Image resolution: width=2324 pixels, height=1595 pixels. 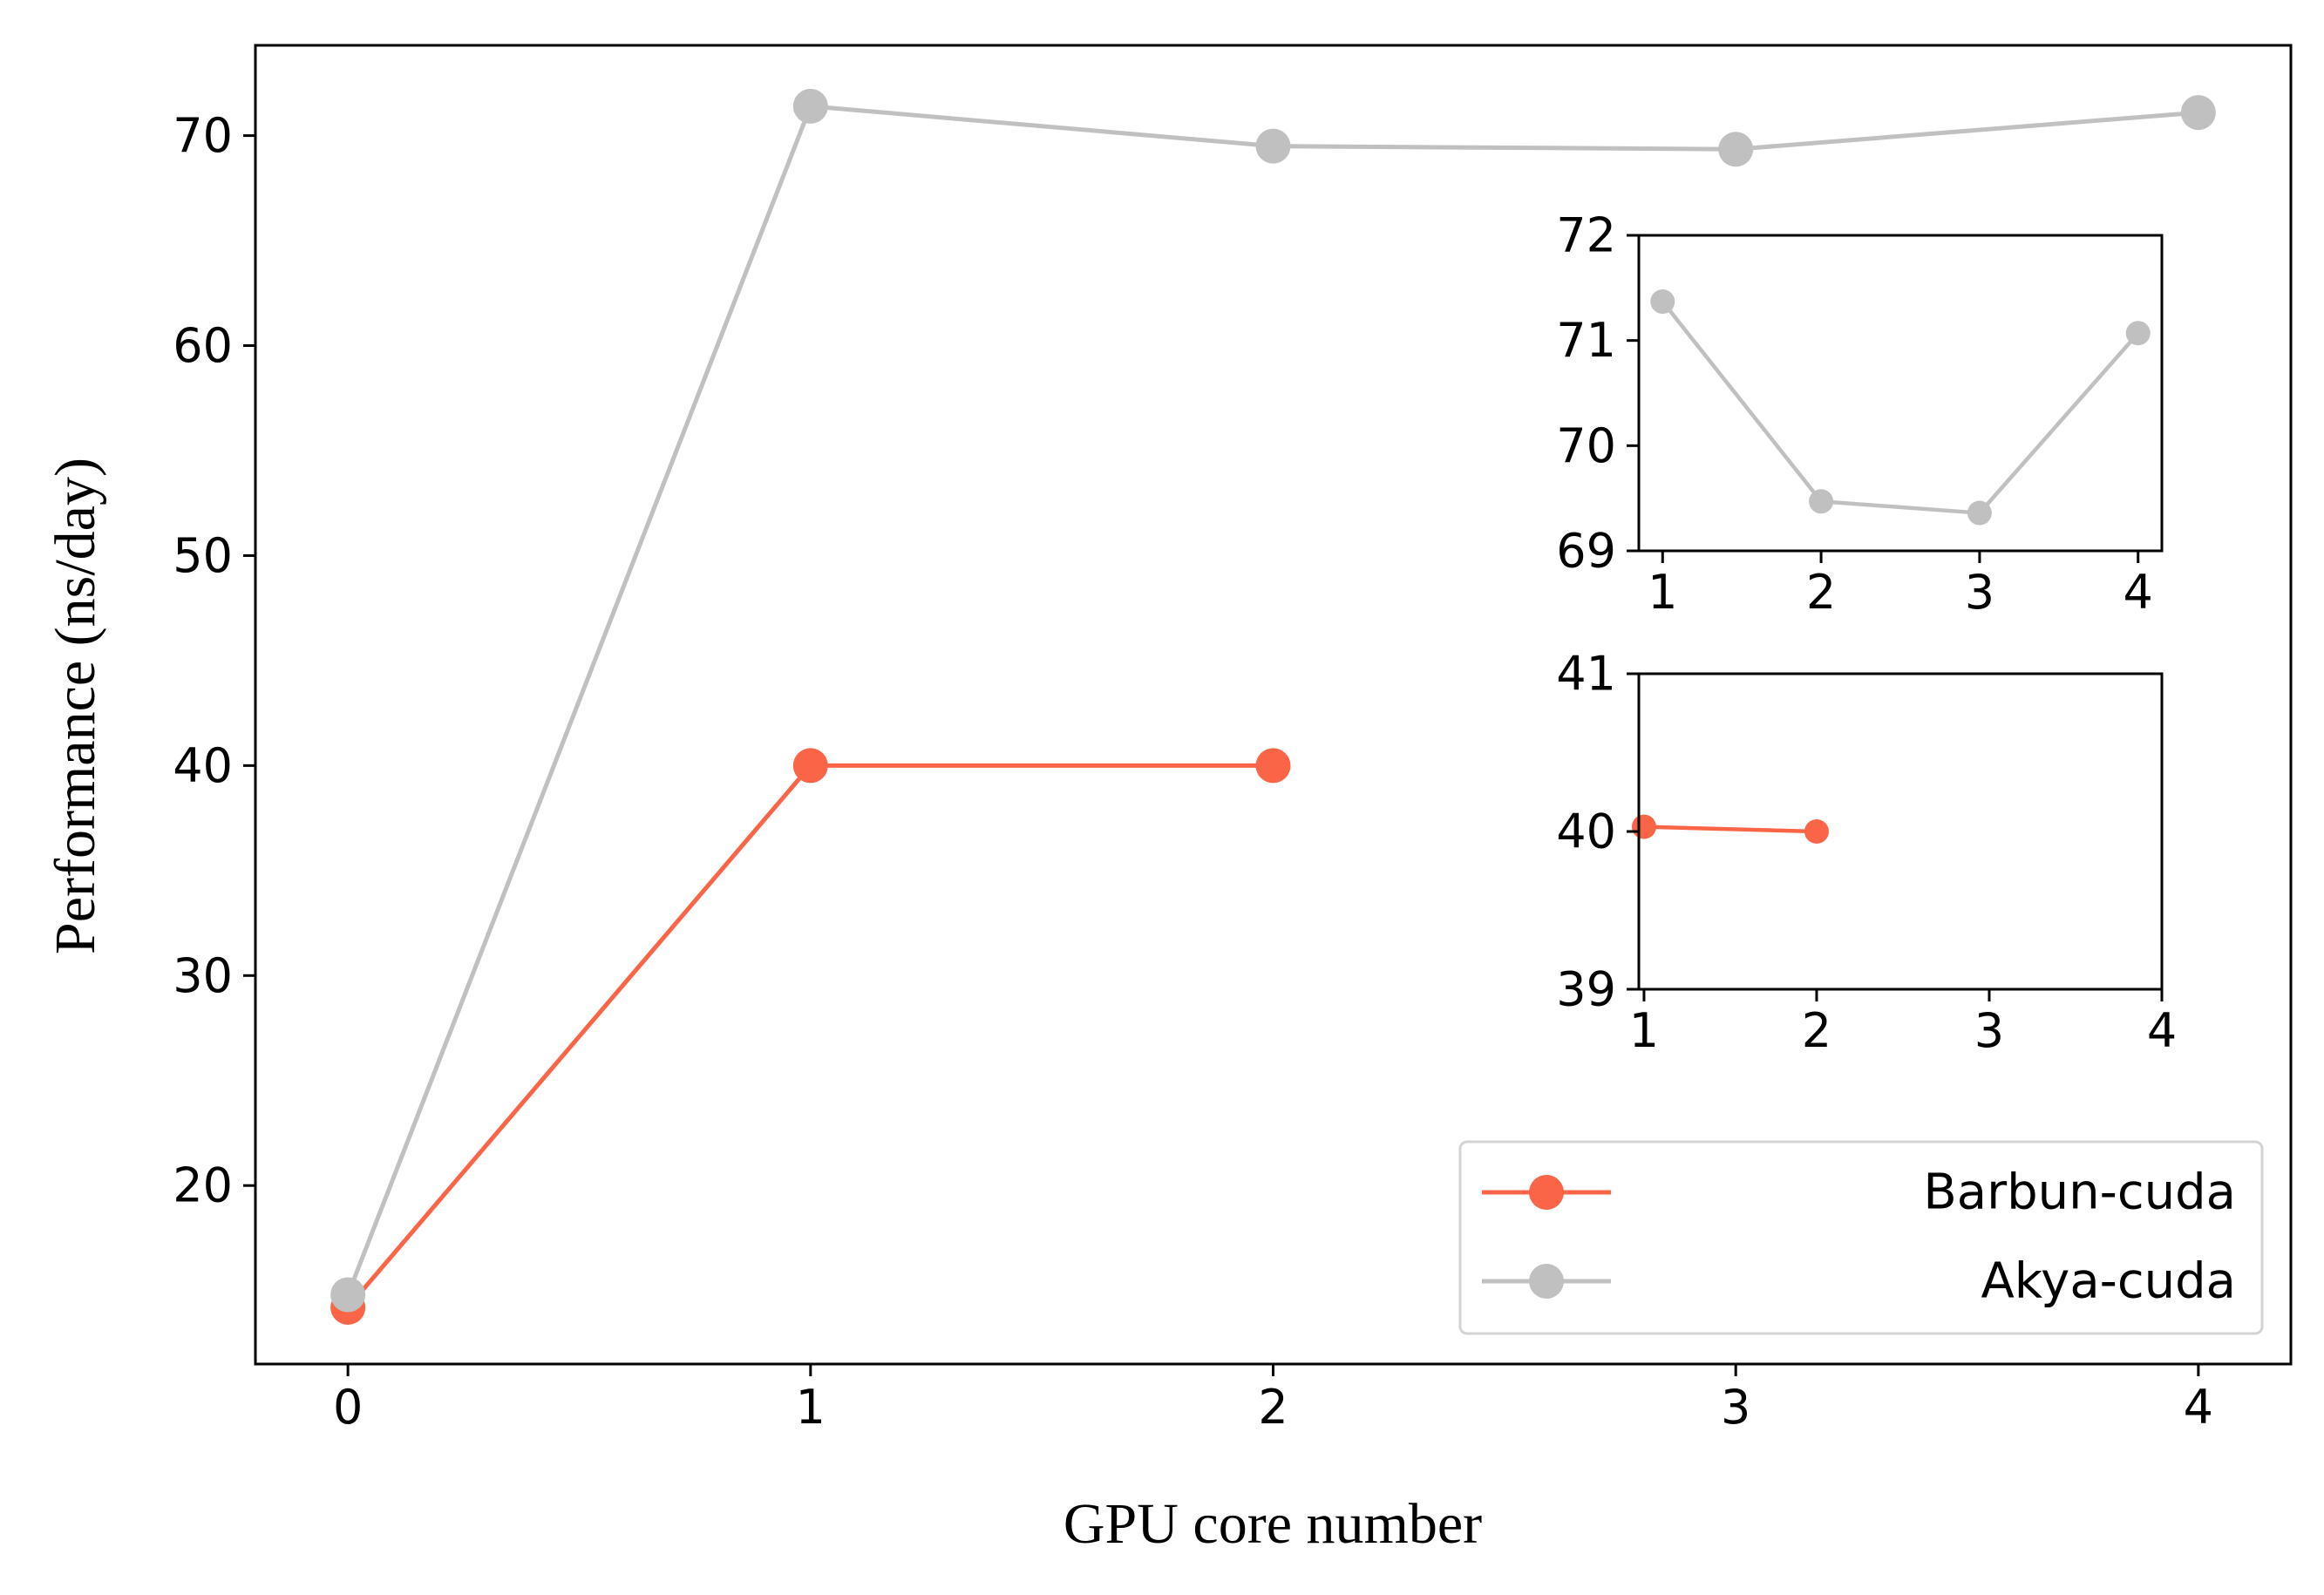 I want to click on series-akya-cuda, so click(x=1900, y=407).